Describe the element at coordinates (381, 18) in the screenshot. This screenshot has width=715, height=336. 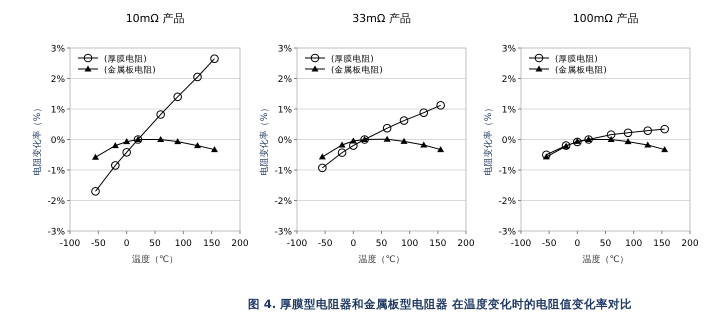
I see `chart-title: 33mΩ 产品` at that location.